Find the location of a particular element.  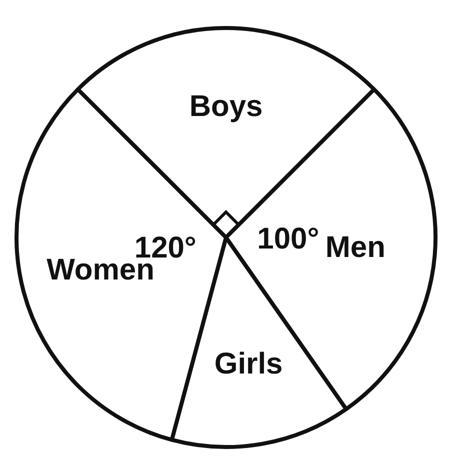

slice-label: Men is located at coordinates (355, 247).